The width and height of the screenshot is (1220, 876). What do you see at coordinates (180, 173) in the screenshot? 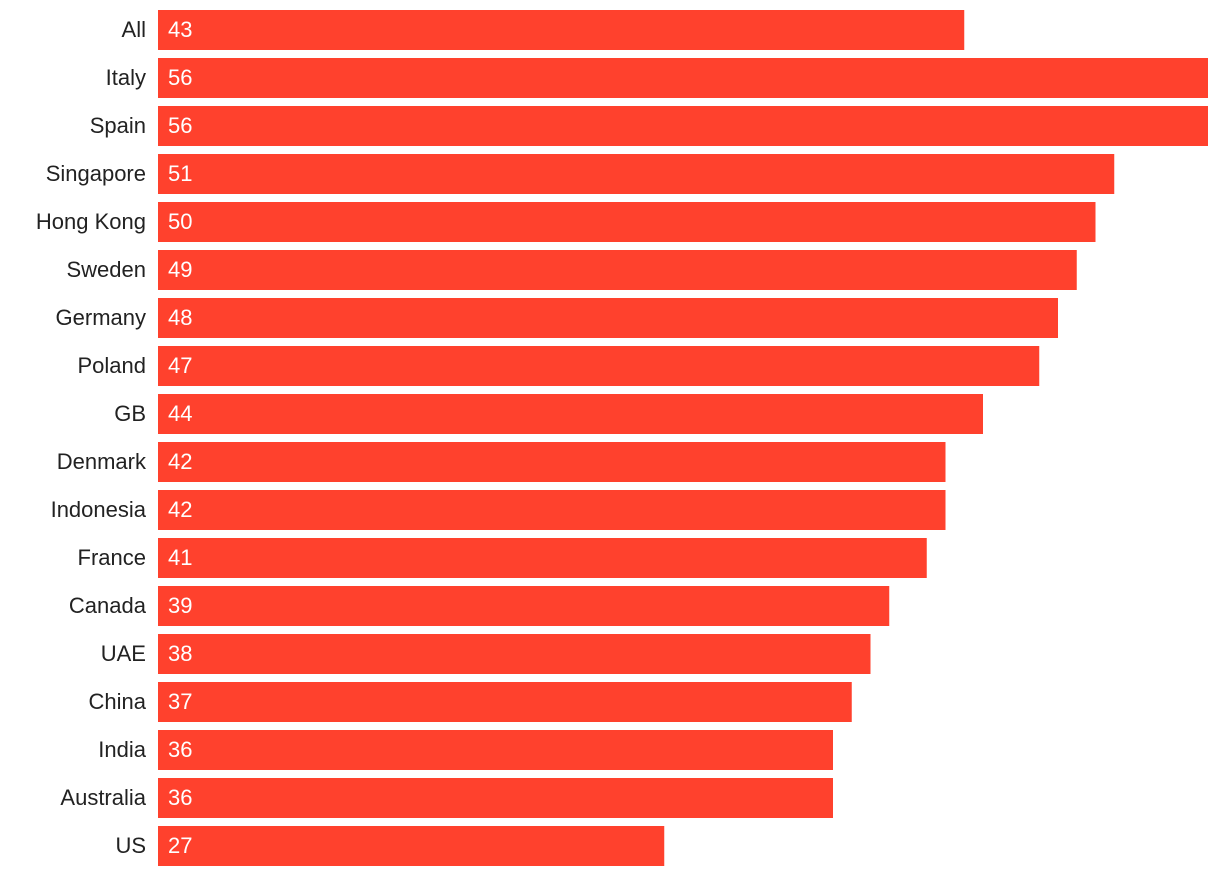
I see `data-label: 51` at bounding box center [180, 173].